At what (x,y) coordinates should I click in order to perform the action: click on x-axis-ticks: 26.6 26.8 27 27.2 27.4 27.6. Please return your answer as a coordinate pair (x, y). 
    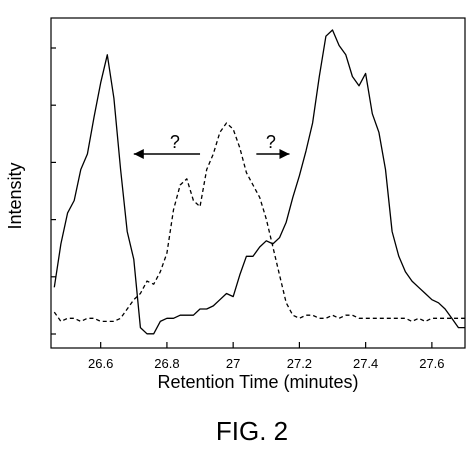
    Looking at the image, I should click on (266, 356).